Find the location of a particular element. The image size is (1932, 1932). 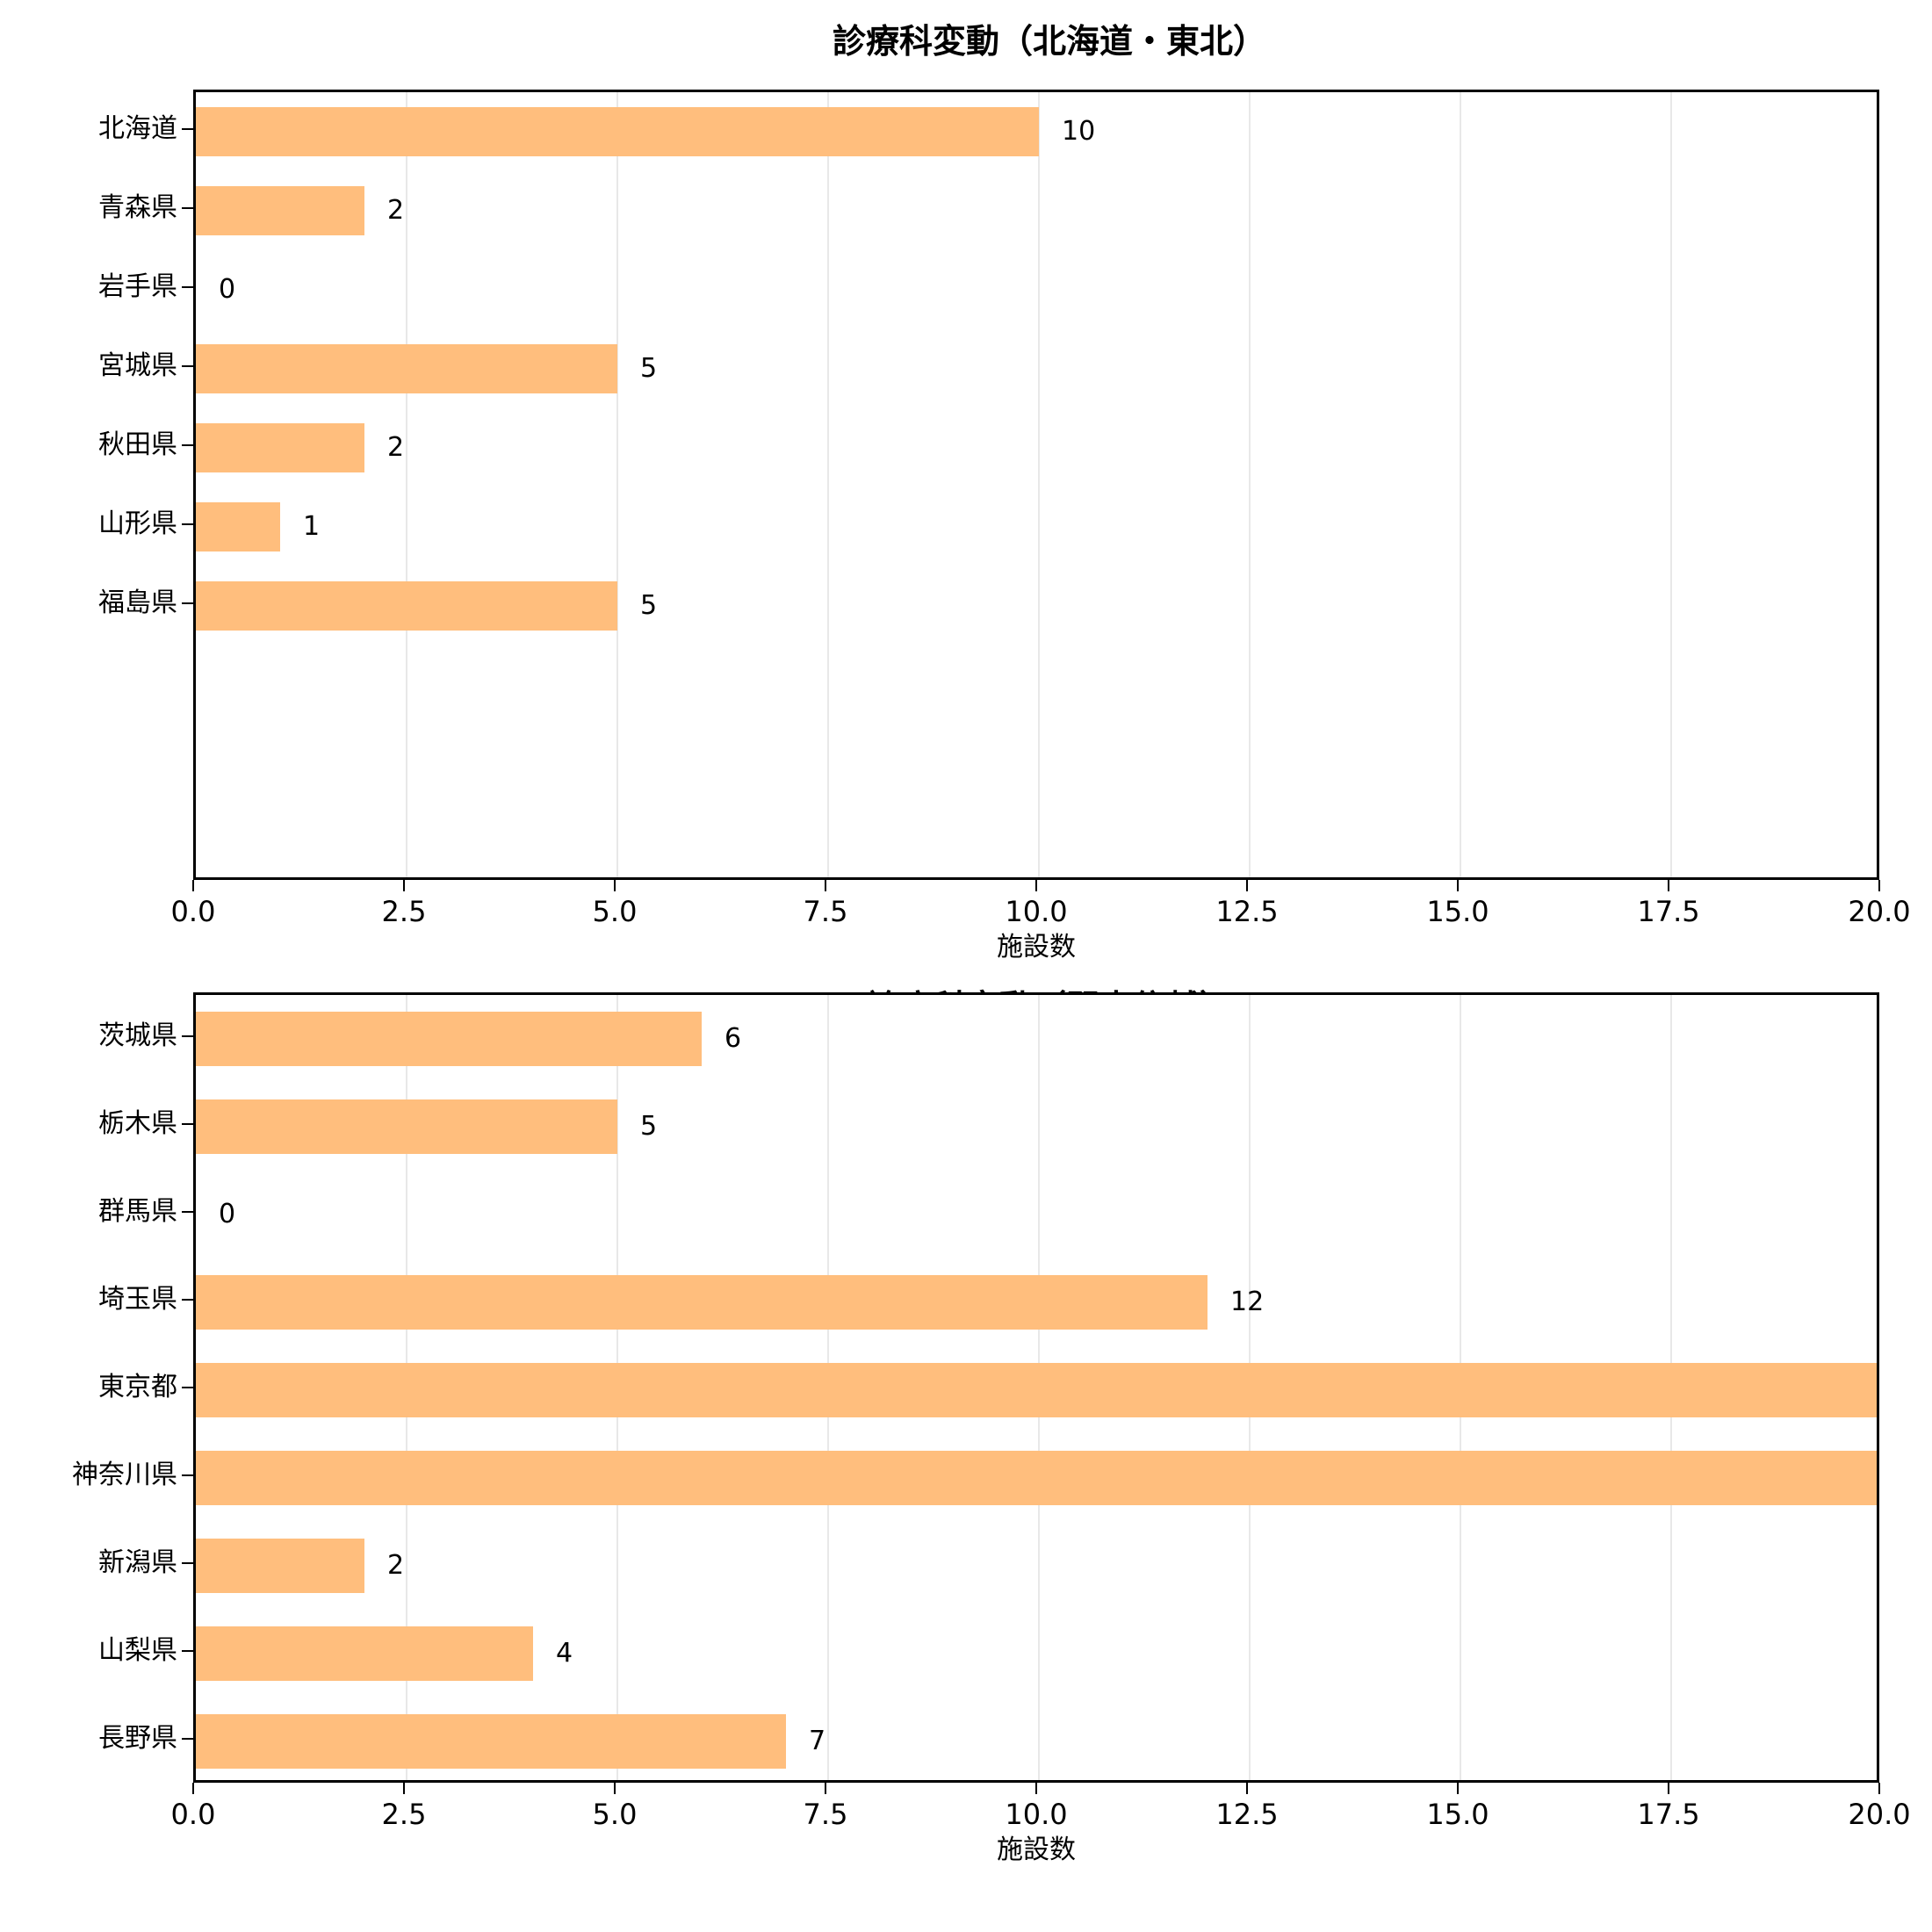

bar-福島県 is located at coordinates (407, 606).